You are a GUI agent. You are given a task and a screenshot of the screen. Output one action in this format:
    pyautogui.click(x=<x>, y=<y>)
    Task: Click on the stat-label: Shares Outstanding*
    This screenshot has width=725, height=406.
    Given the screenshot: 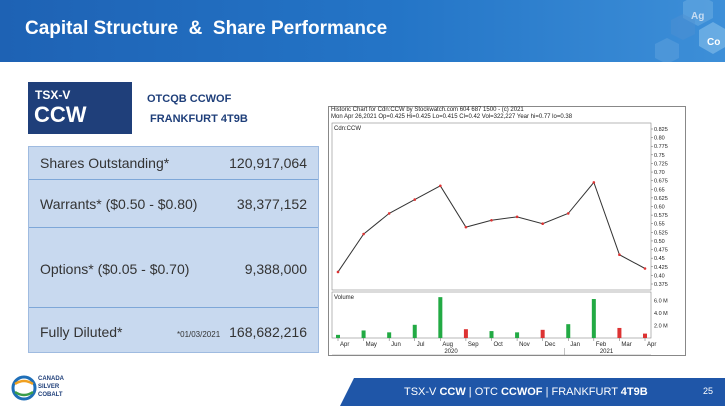 What is the action you would take?
    pyautogui.click(x=105, y=163)
    